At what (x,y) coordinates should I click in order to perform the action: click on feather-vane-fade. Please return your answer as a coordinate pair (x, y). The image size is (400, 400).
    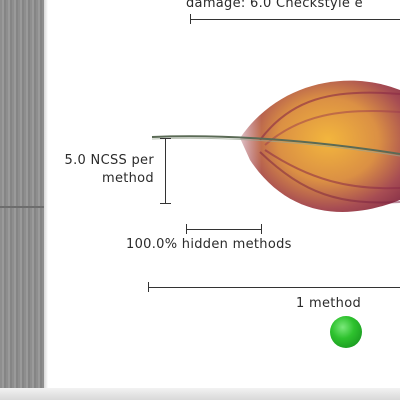
    Looking at the image, I should click on (275, 160).